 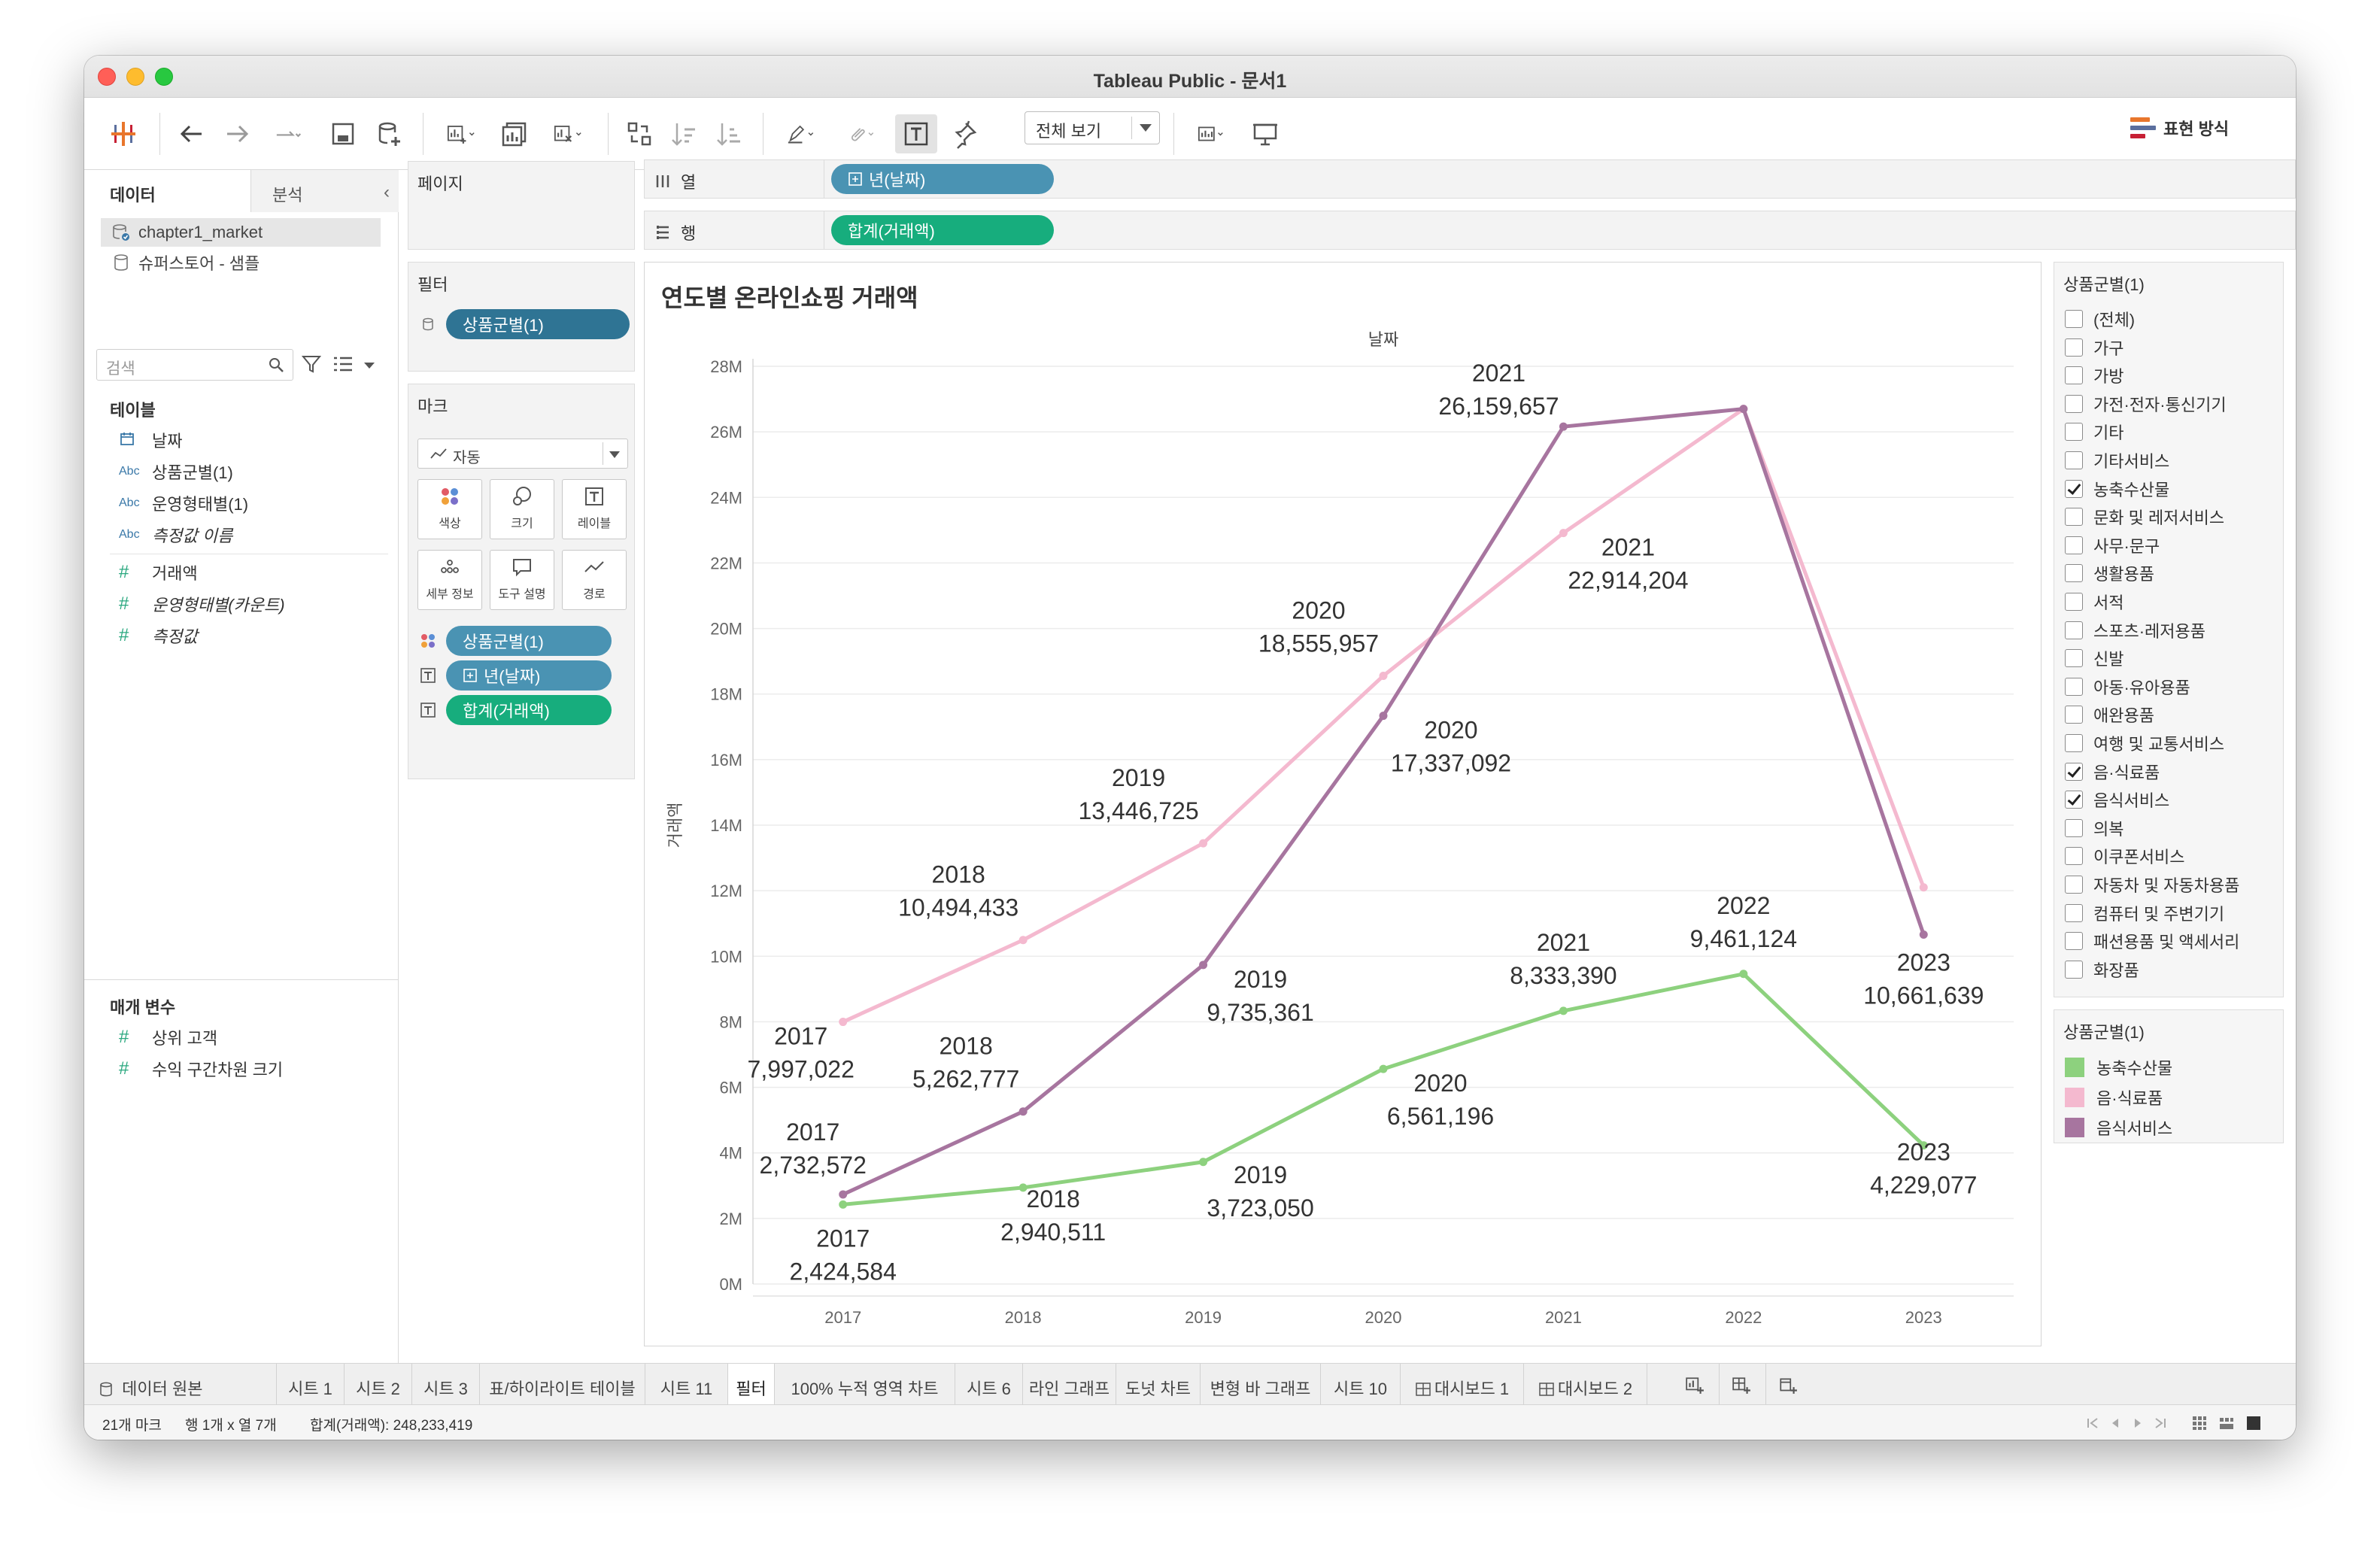 I want to click on marks-shelf-label-sum: 합계(거래액), so click(x=521, y=710).